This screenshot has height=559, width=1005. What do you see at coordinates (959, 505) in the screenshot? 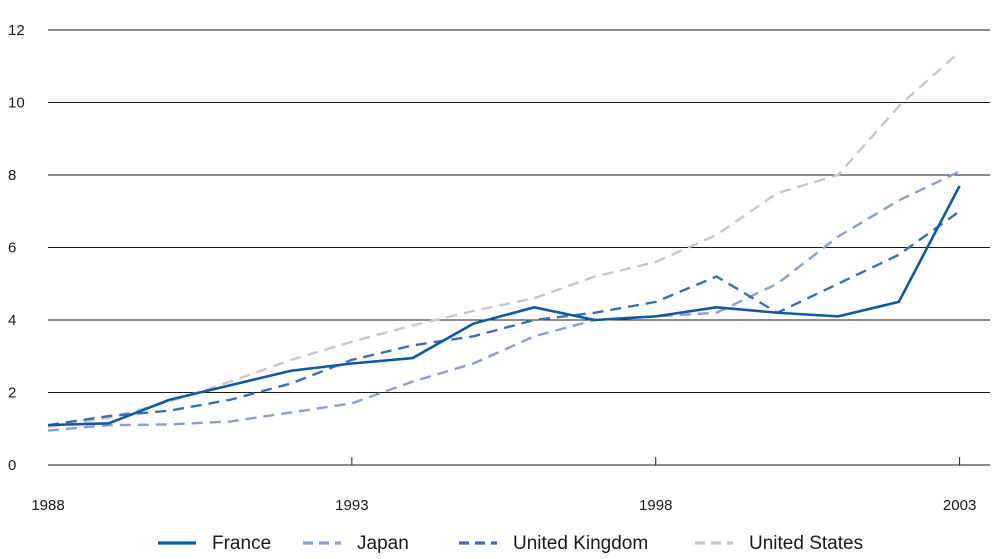
I see `x-tick-label-2003: 2003` at bounding box center [959, 505].